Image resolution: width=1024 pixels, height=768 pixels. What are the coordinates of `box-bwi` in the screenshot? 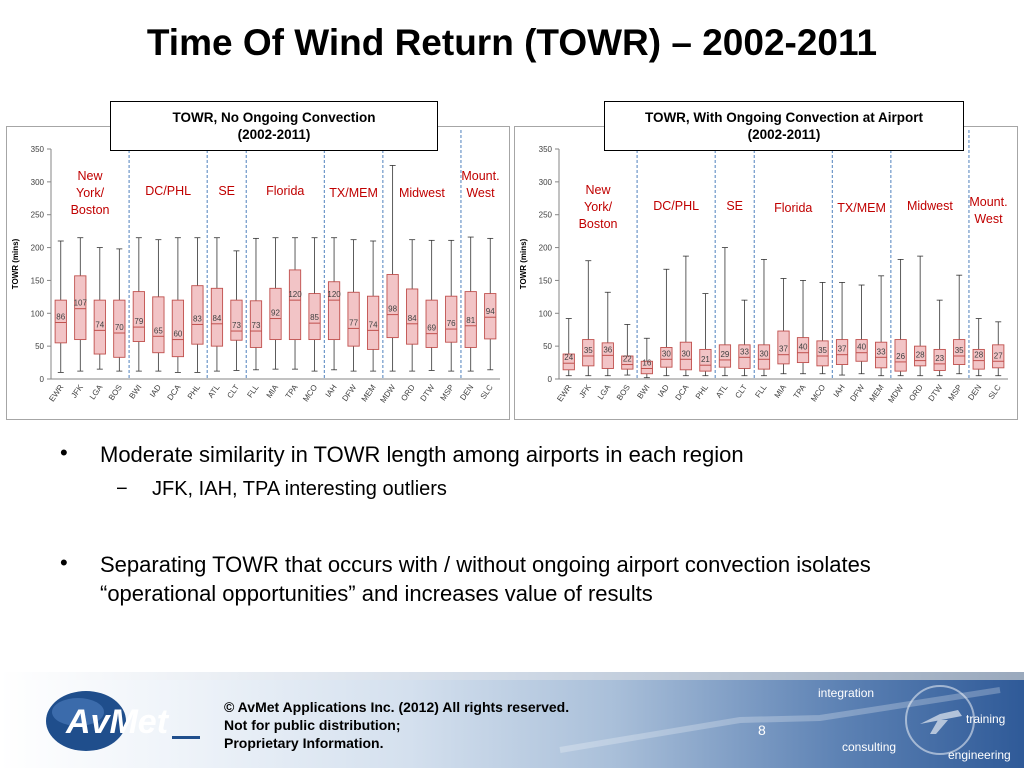 It's located at (646, 367).